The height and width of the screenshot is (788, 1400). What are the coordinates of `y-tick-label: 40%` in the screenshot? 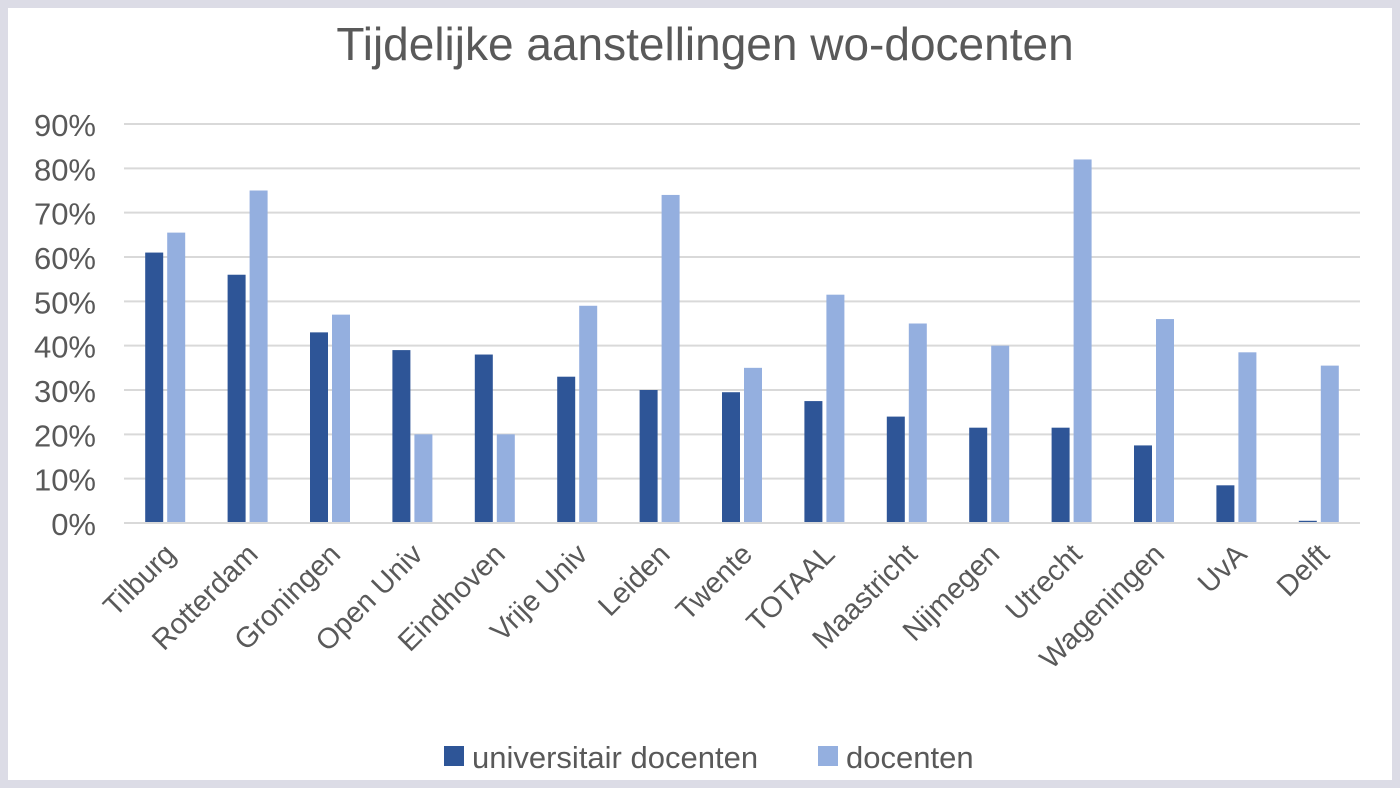 It's located at (65, 347).